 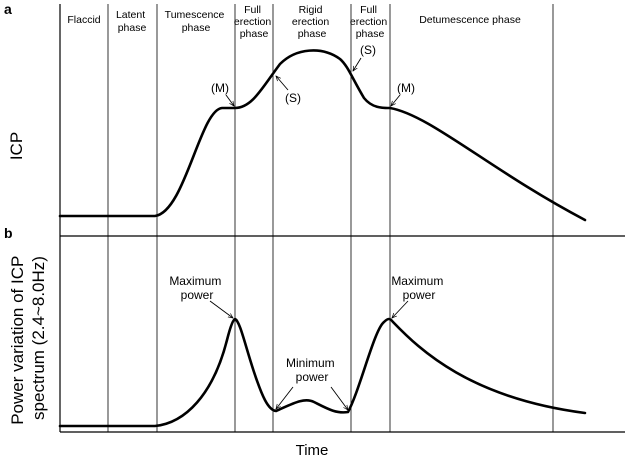 I want to click on phase-label-detumescence: Detumescence phase, so click(x=470, y=20).